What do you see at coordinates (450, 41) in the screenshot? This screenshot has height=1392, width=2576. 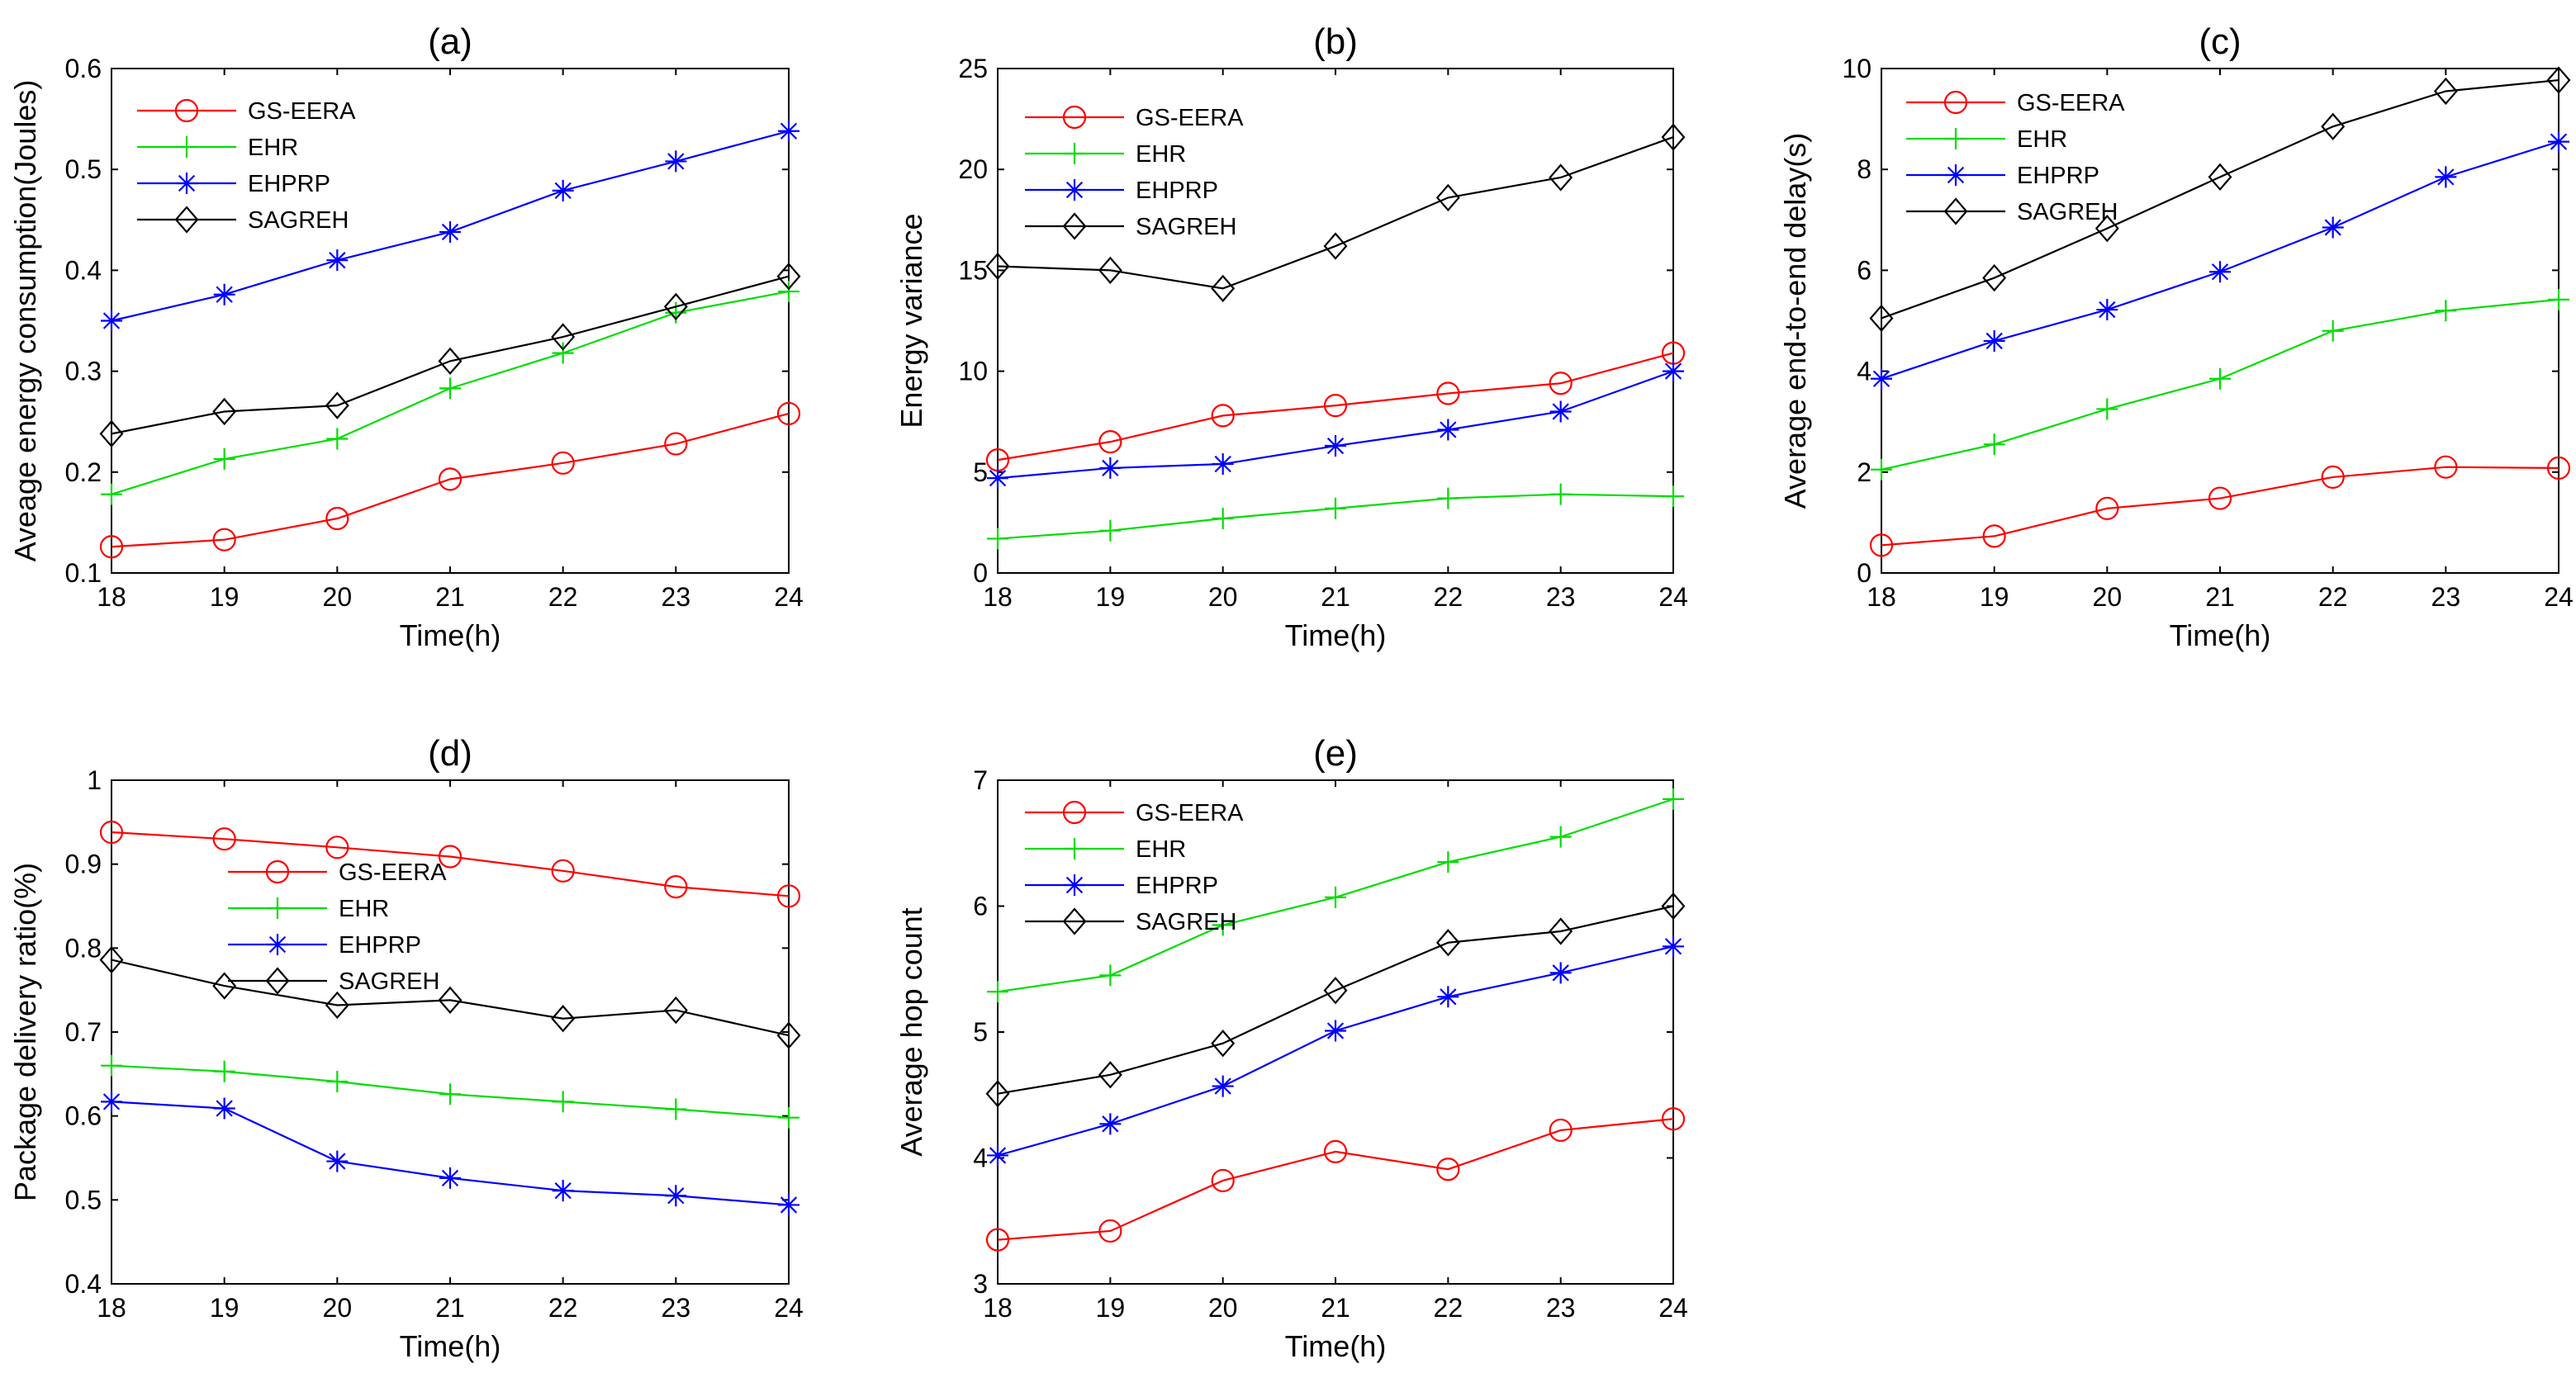 I see `chart-title: (a)` at bounding box center [450, 41].